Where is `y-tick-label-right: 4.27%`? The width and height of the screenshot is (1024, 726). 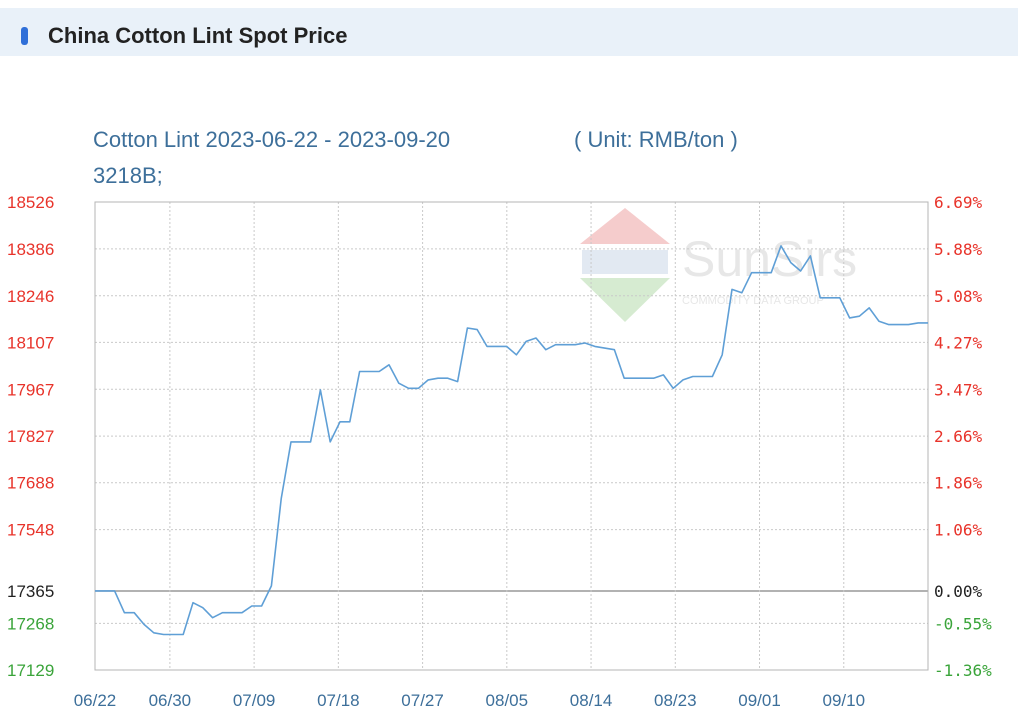
y-tick-label-right: 4.27% is located at coordinates (958, 342).